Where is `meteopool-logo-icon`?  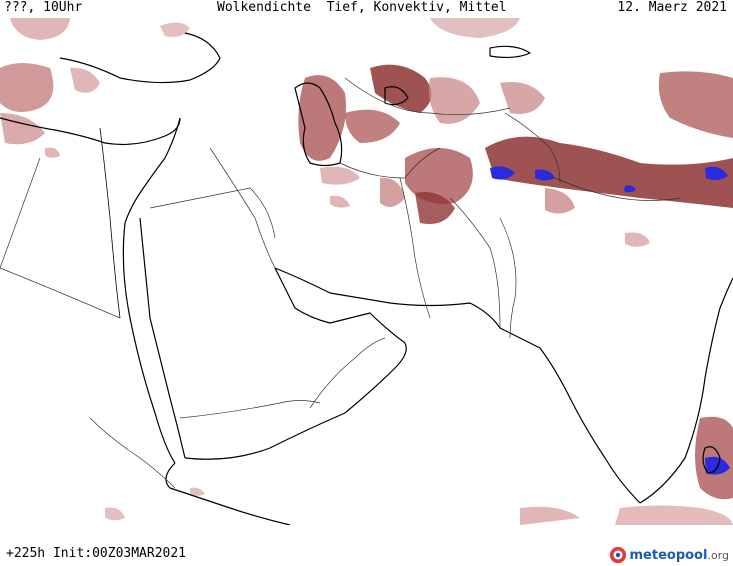
meteopool-logo-icon is located at coordinates (617, 555).